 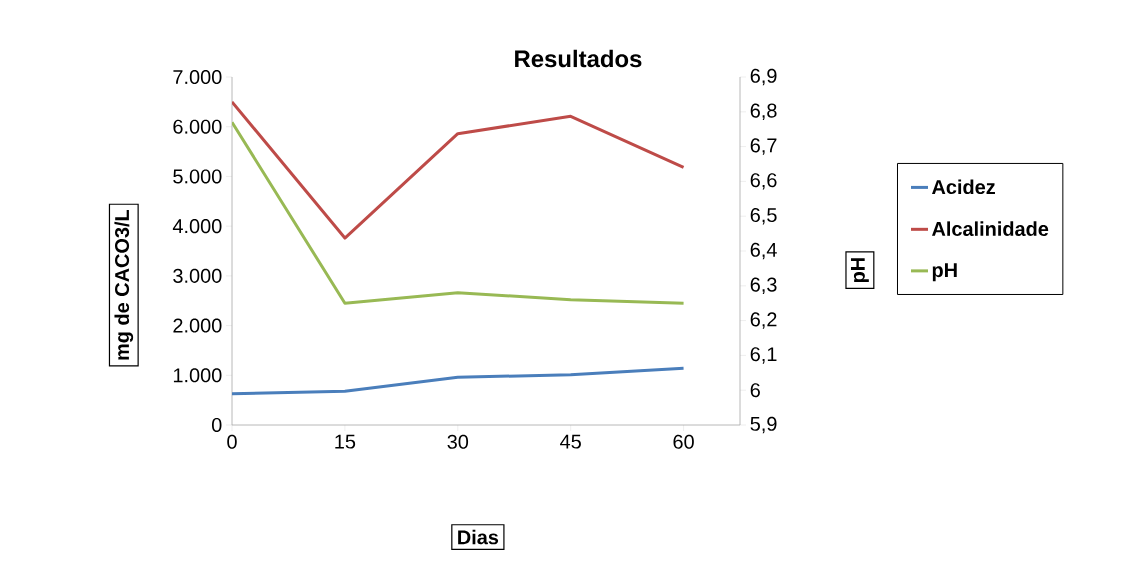 What do you see at coordinates (197, 126) in the screenshot?
I see `y-tick-label: 6.000` at bounding box center [197, 126].